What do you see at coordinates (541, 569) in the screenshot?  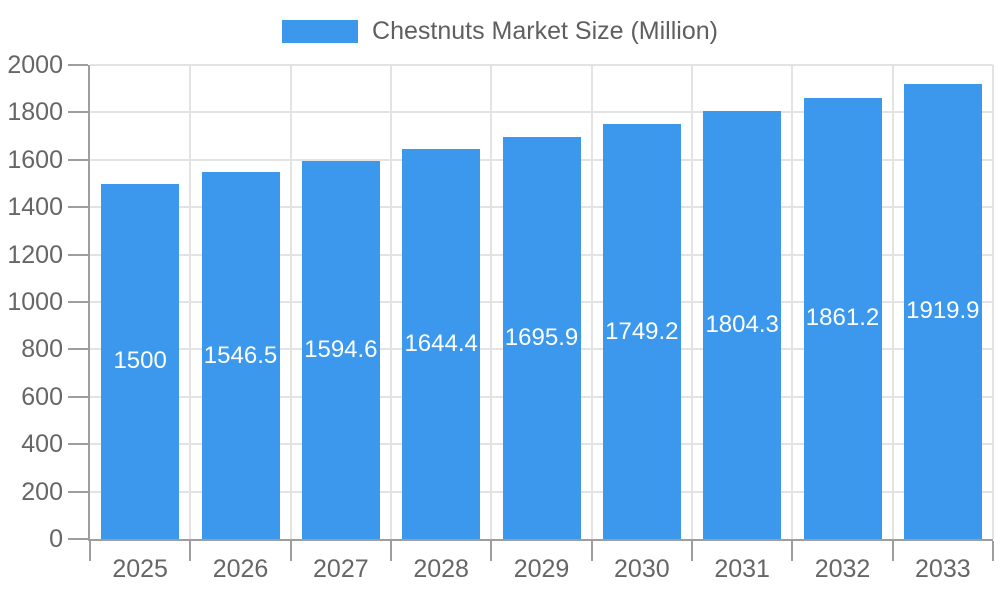 I see `x-axis-label: 2029` at bounding box center [541, 569].